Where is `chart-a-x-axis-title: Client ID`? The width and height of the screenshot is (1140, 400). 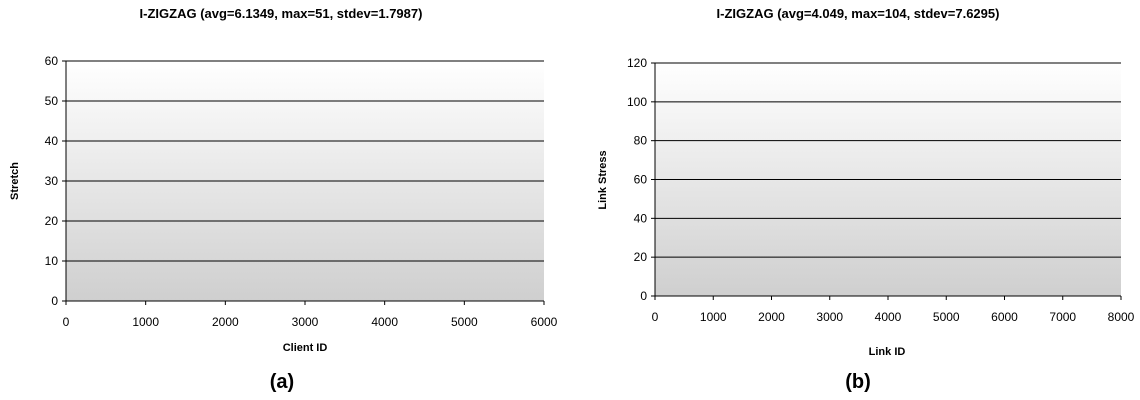
chart-a-x-axis-title: Client ID is located at coordinates (305, 348).